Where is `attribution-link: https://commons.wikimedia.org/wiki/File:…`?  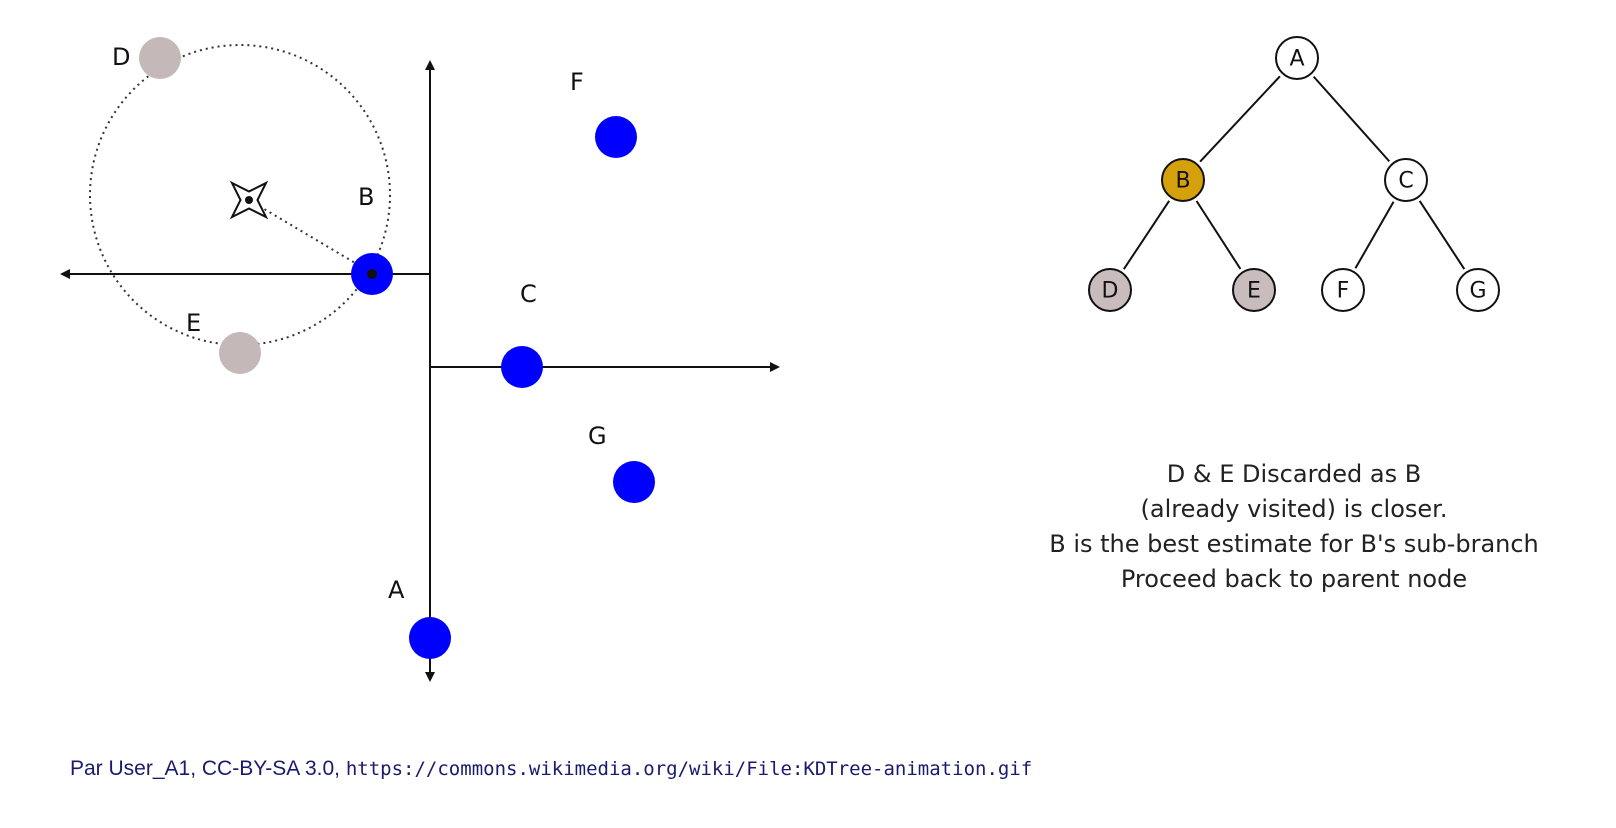
attribution-link: https://commons.wikimedia.org/wiki/File:… is located at coordinates (689, 769).